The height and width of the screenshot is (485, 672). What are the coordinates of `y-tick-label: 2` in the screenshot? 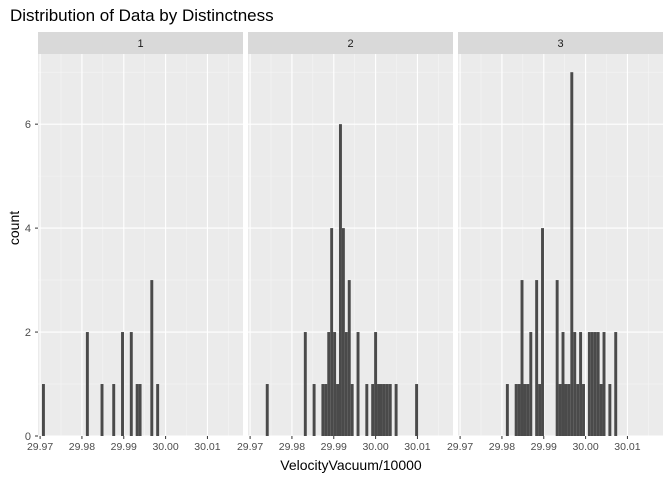 It's located at (28, 333).